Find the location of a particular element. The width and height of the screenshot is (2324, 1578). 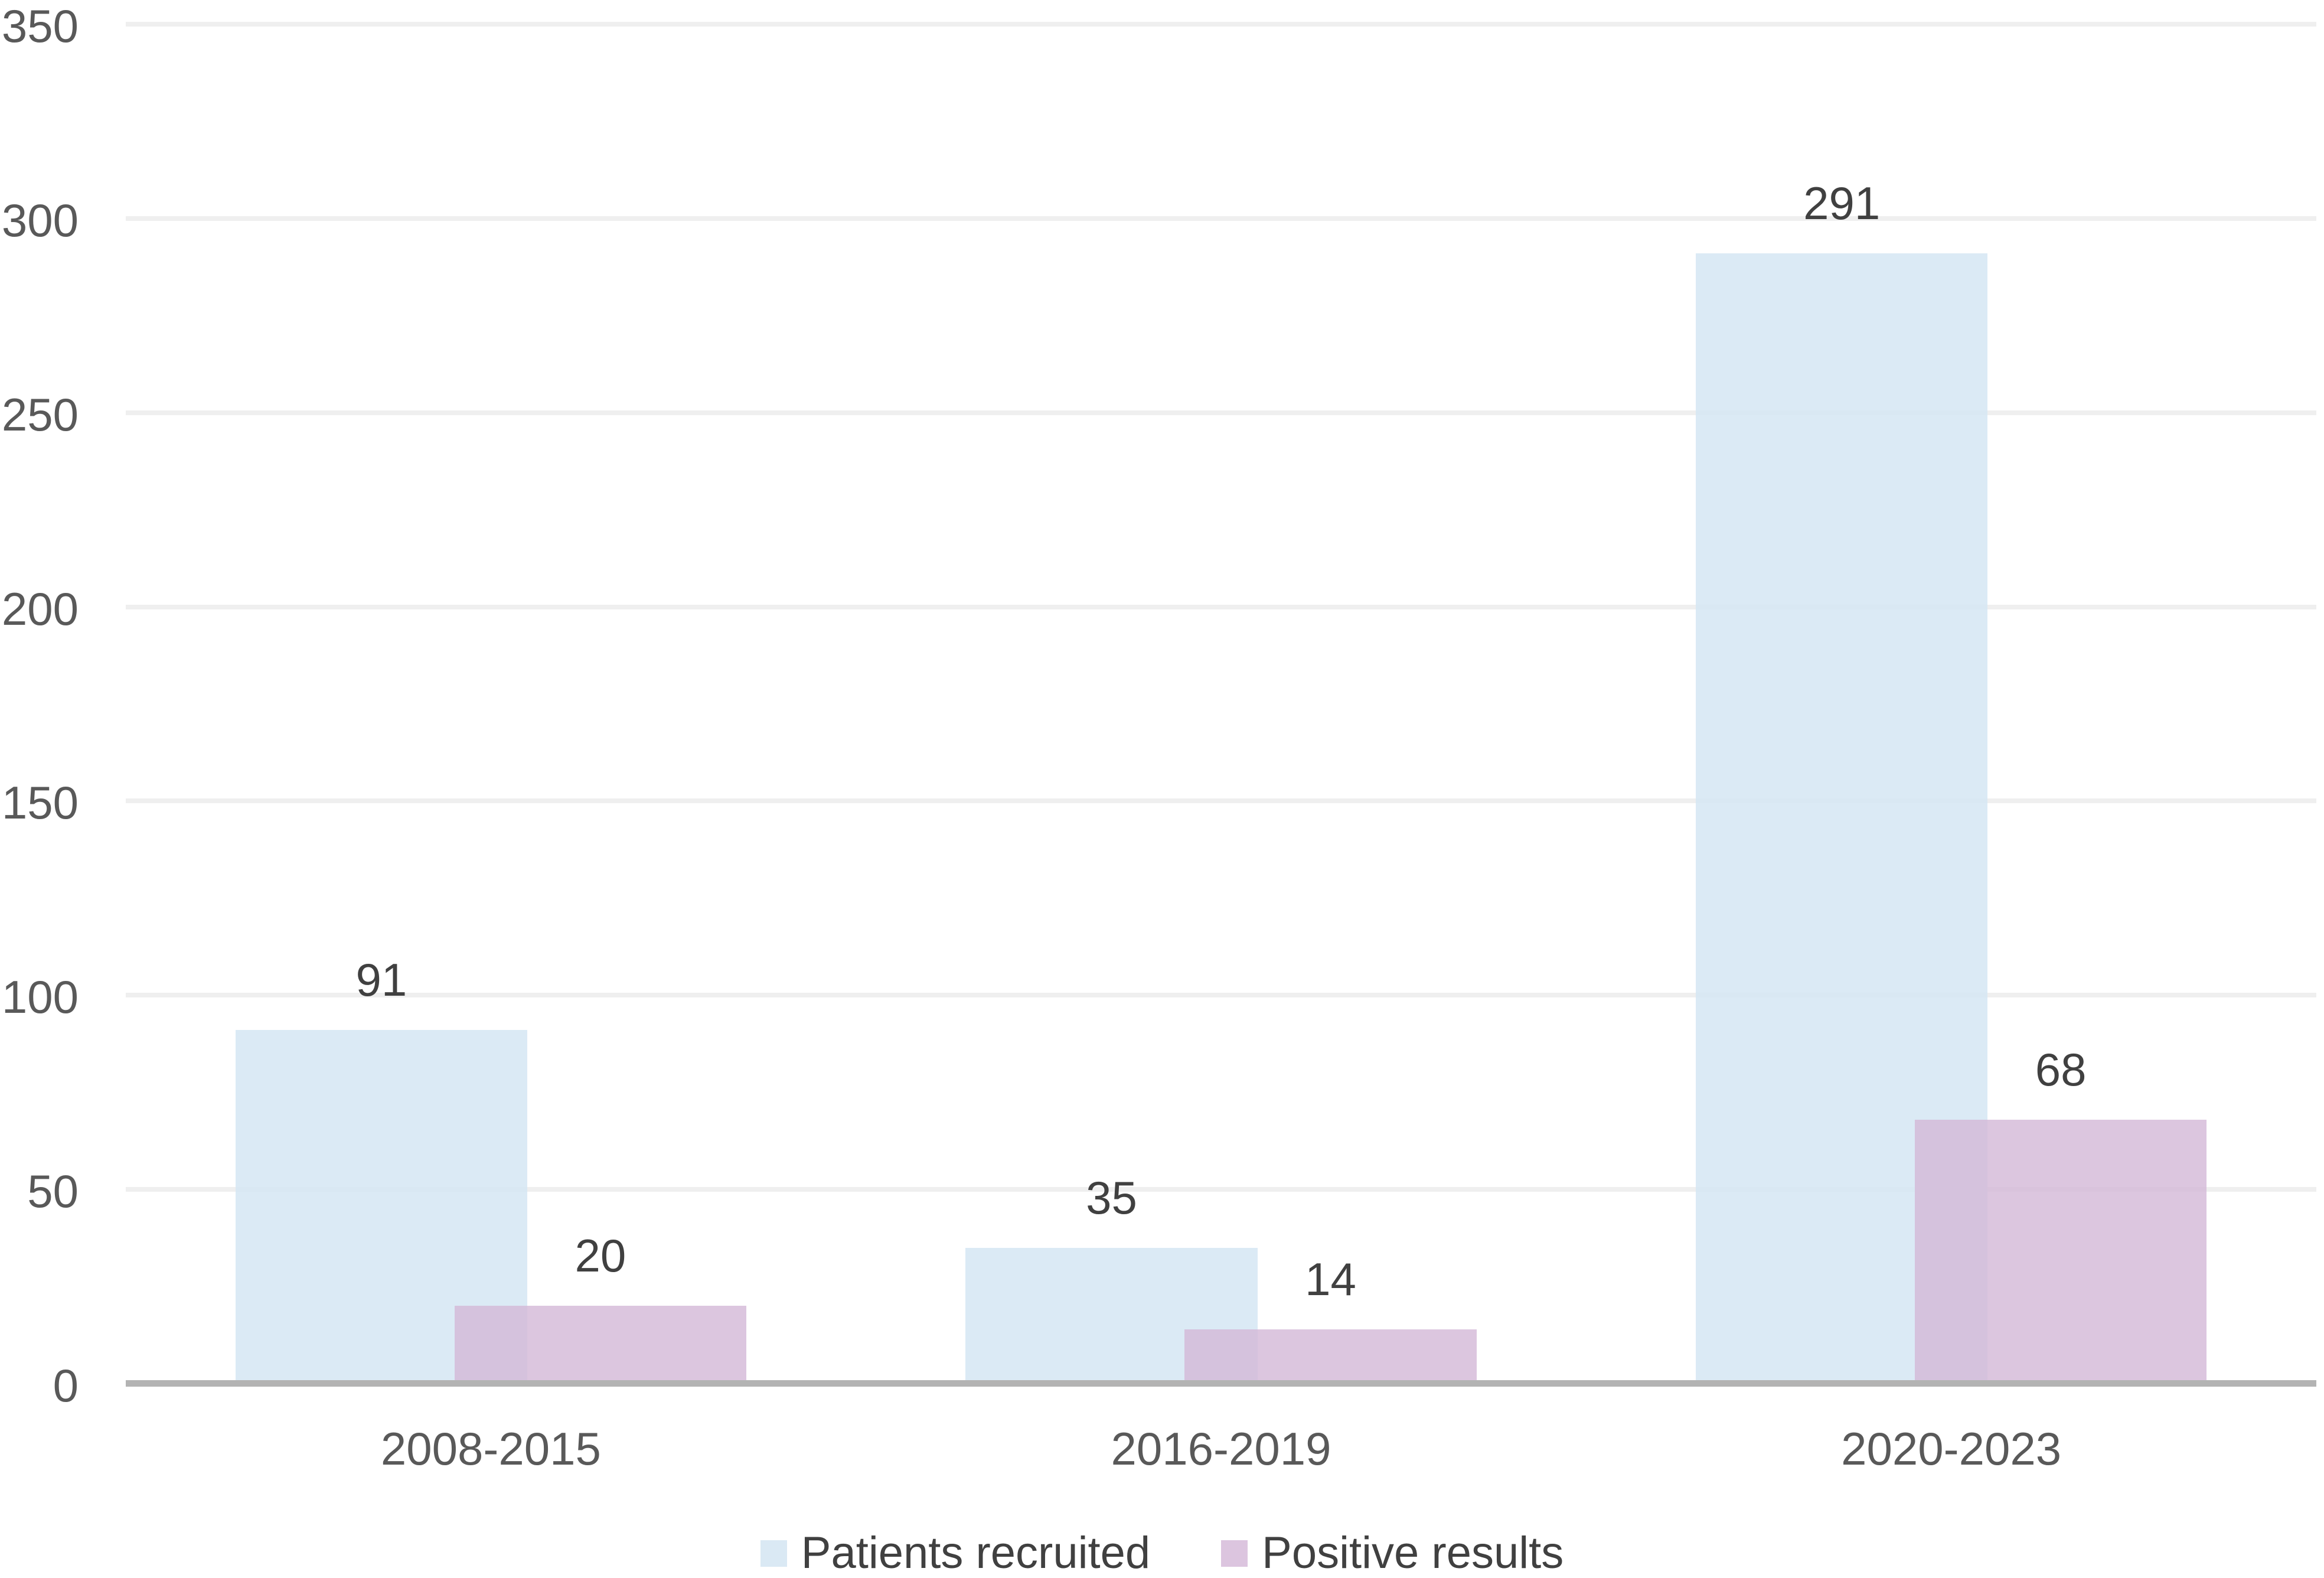

legend-swatch-positive-results is located at coordinates (1234, 1554).